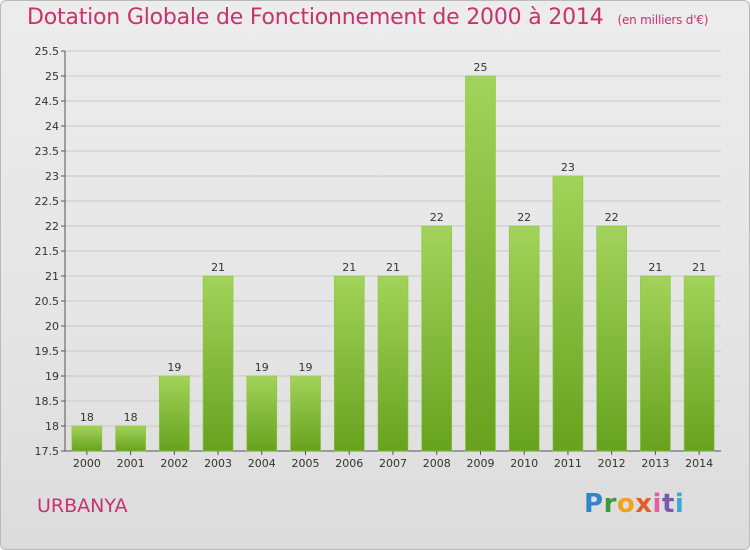 The height and width of the screenshot is (550, 750). I want to click on bar-2005, so click(305, 413).